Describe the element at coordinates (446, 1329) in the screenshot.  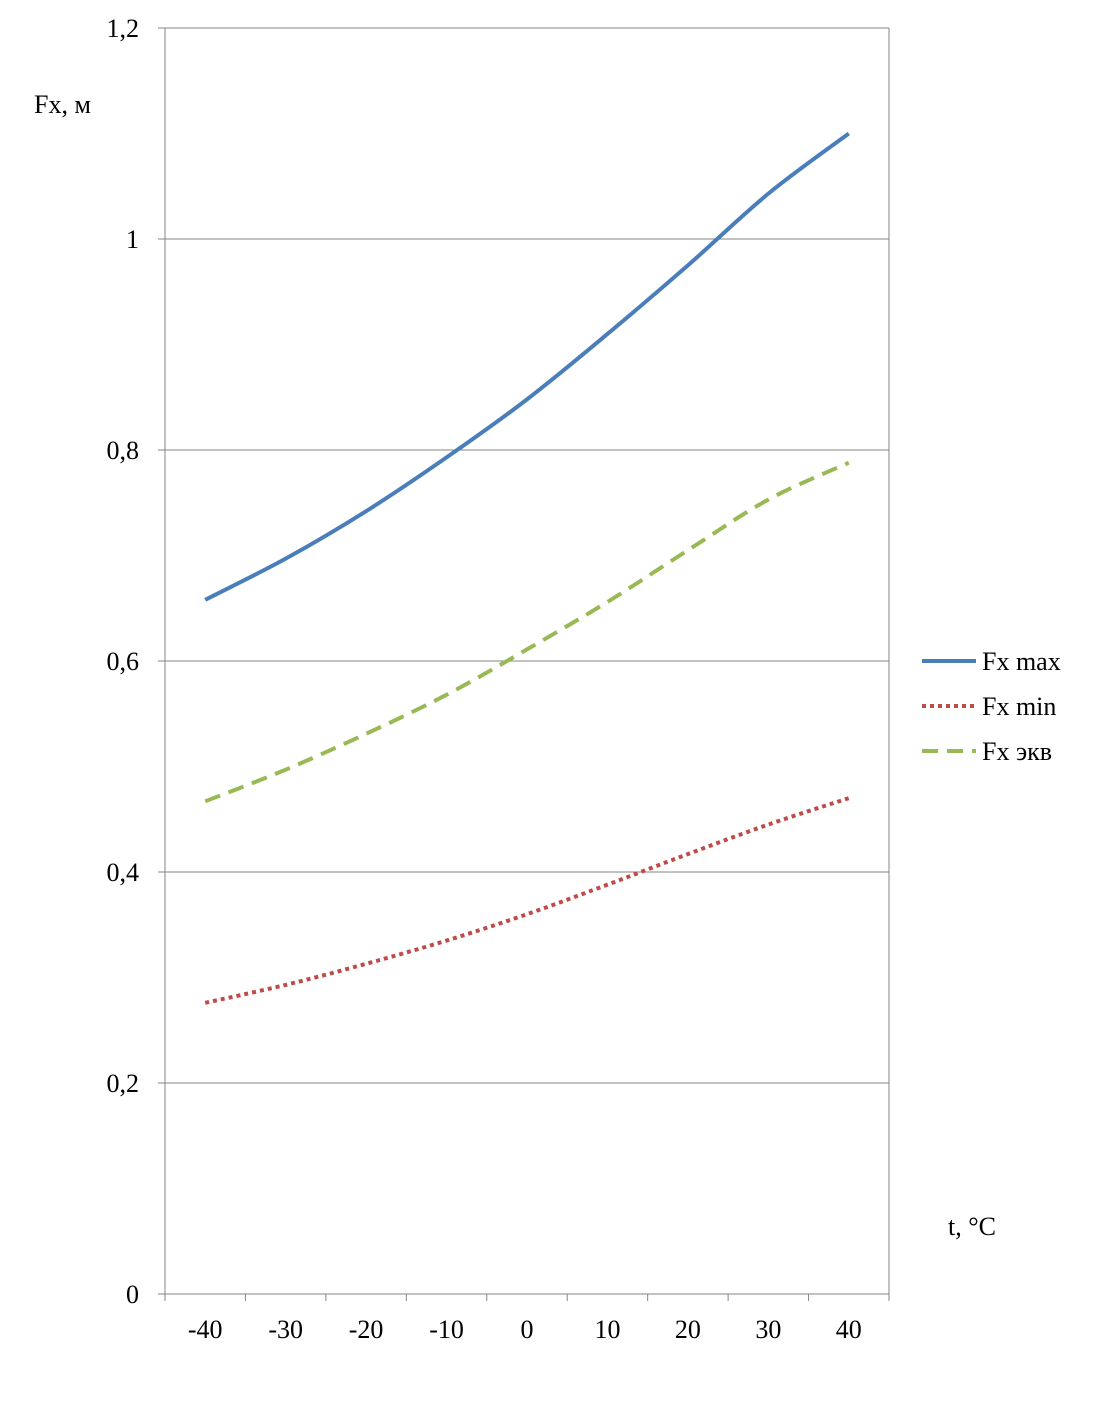
I see `x-tick-label: -10` at that location.